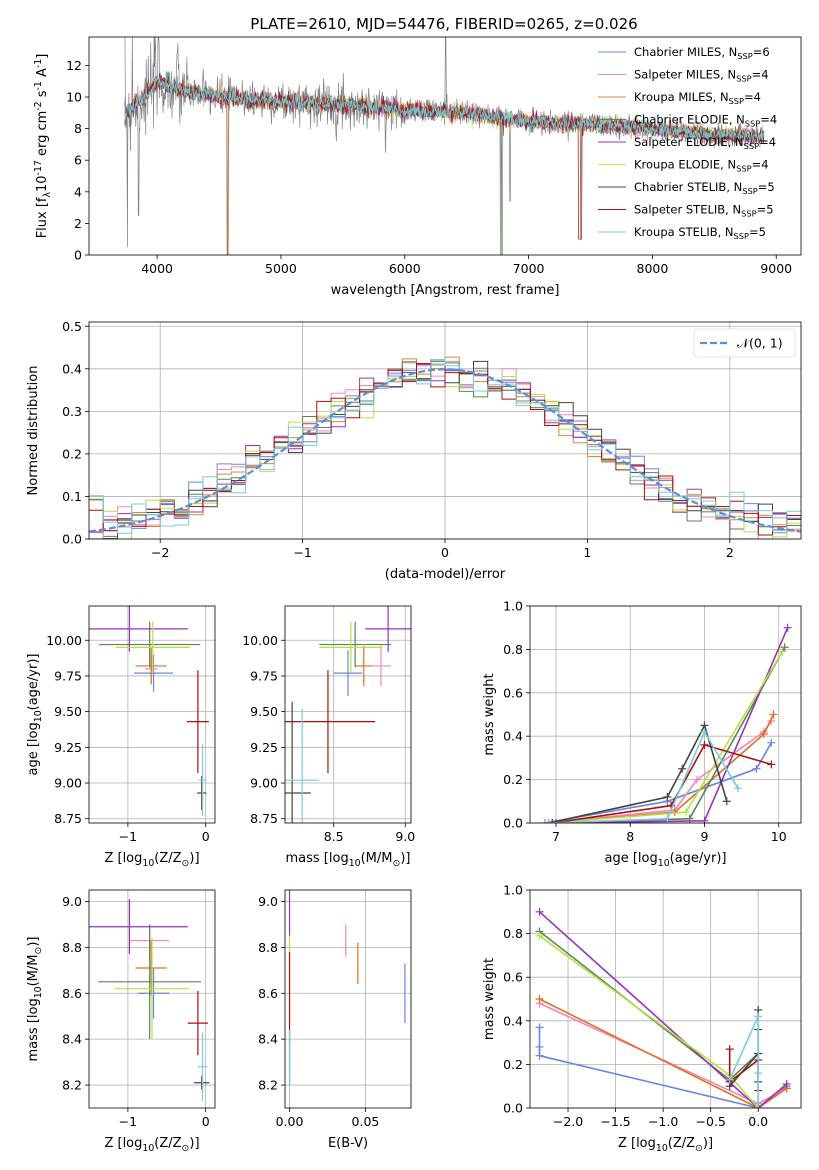 Image resolution: width=819 pixels, height=1170 pixels. What do you see at coordinates (529, 268) in the screenshot?
I see `x-tick-label: 7000` at bounding box center [529, 268].